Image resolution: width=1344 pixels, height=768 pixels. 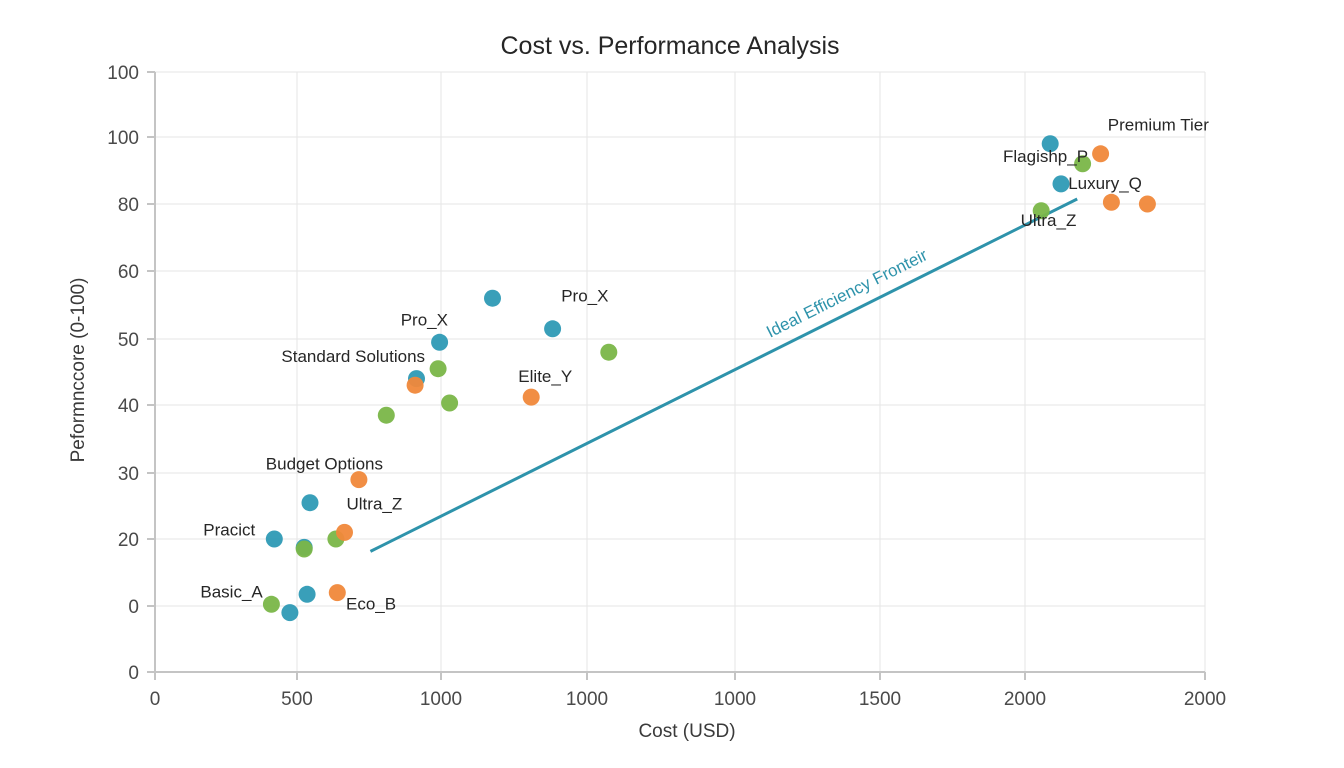 I want to click on x-tick-label: 0, so click(x=155, y=699).